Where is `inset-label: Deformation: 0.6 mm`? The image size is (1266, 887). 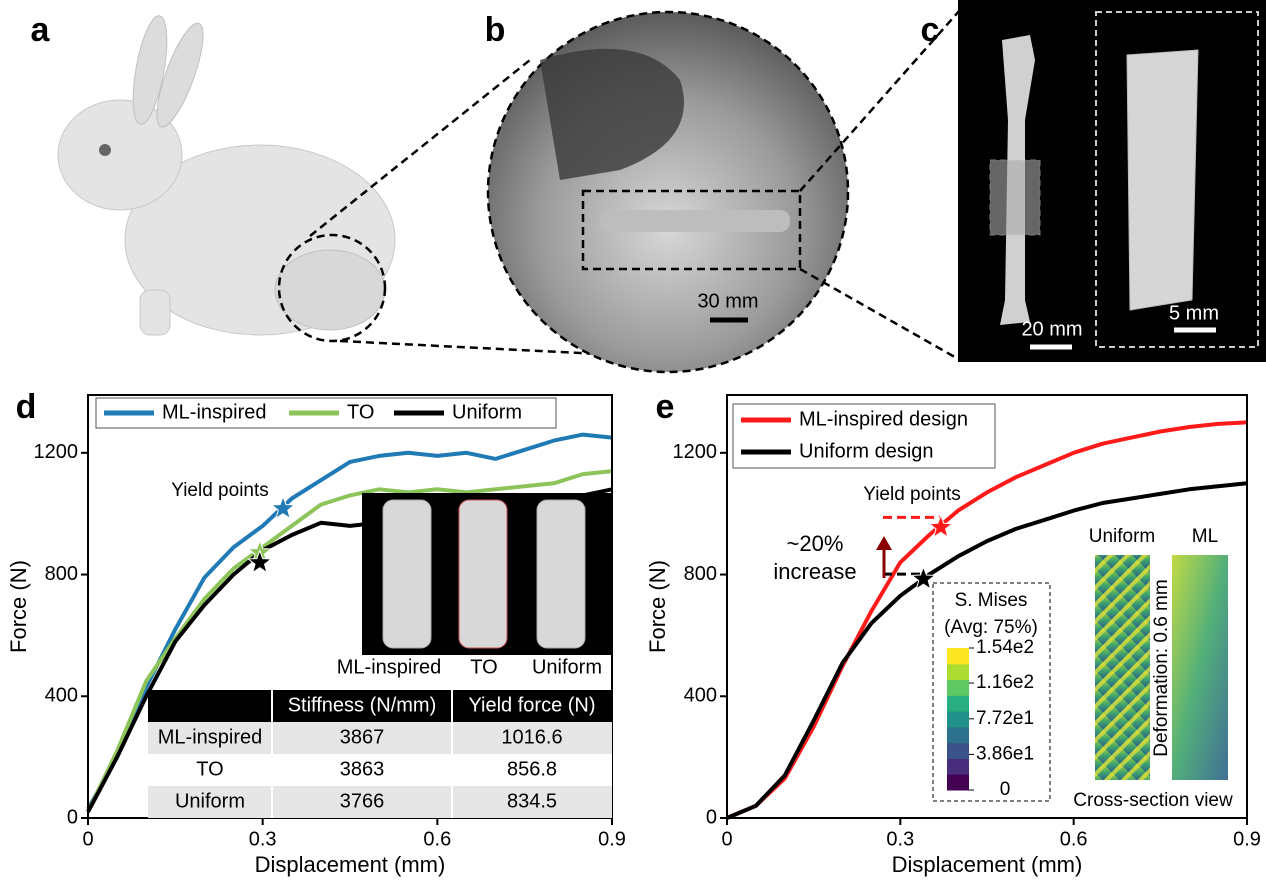 inset-label: Deformation: 0.6 mm is located at coordinates (1161, 667).